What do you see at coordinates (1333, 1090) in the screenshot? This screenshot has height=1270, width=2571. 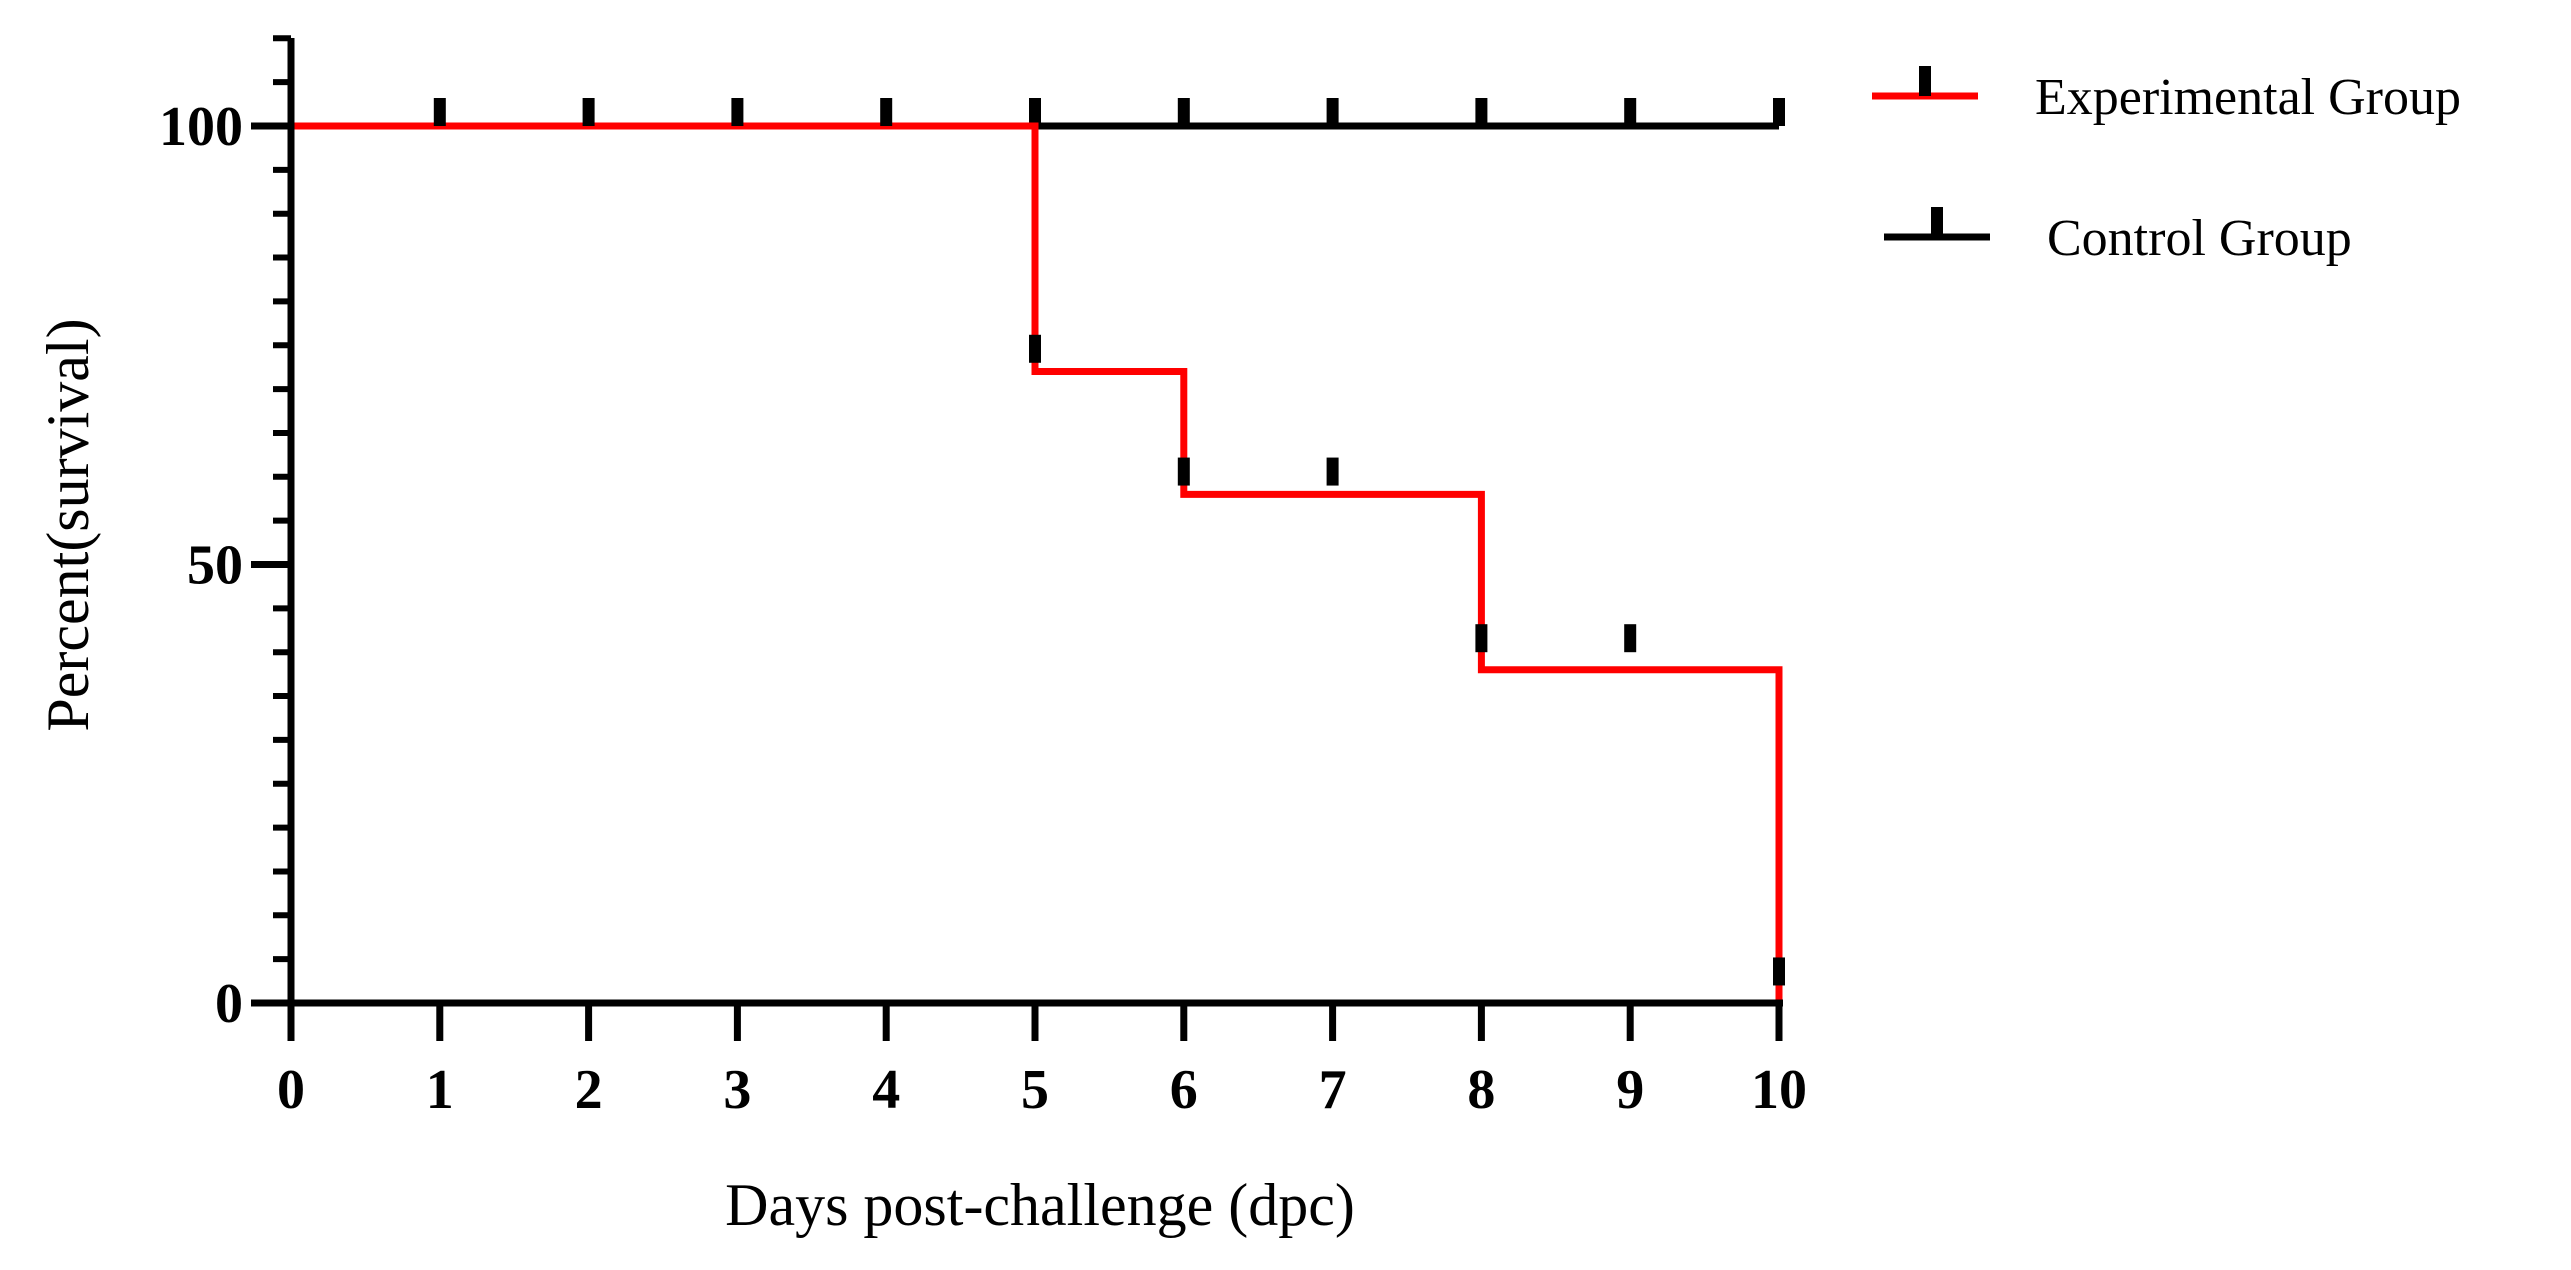 I see `x-tick-label: 7` at bounding box center [1333, 1090].